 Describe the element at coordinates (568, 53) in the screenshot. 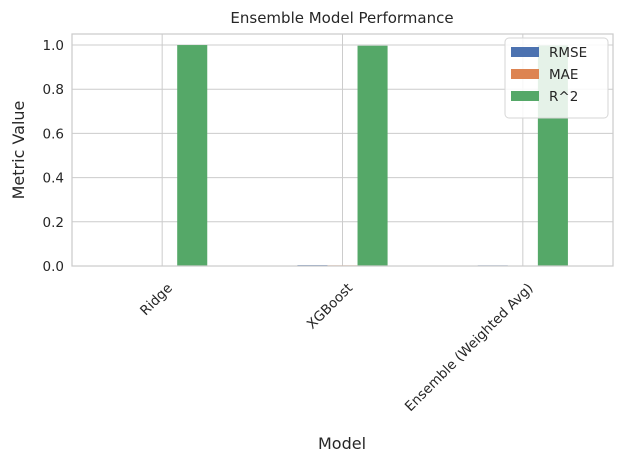

I see `legend-label: RMSE` at that location.